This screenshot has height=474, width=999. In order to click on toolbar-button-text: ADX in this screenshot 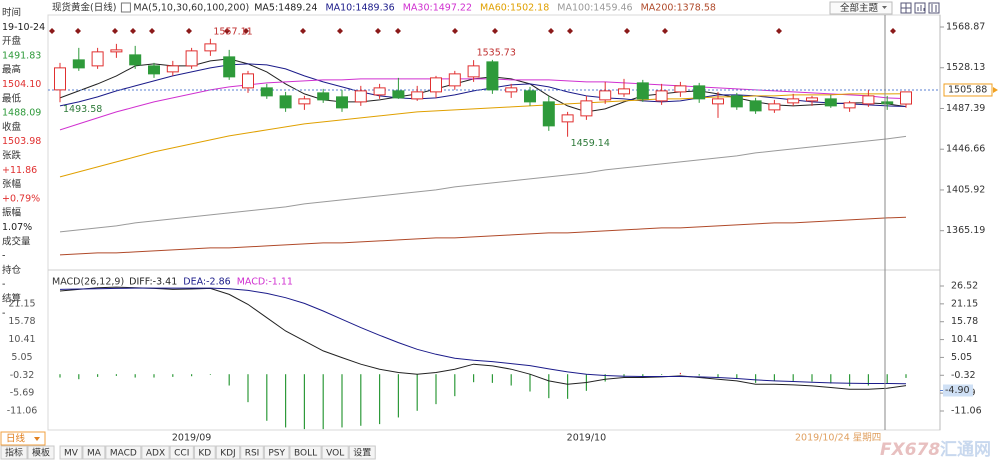, I will do `click(155, 454)`.